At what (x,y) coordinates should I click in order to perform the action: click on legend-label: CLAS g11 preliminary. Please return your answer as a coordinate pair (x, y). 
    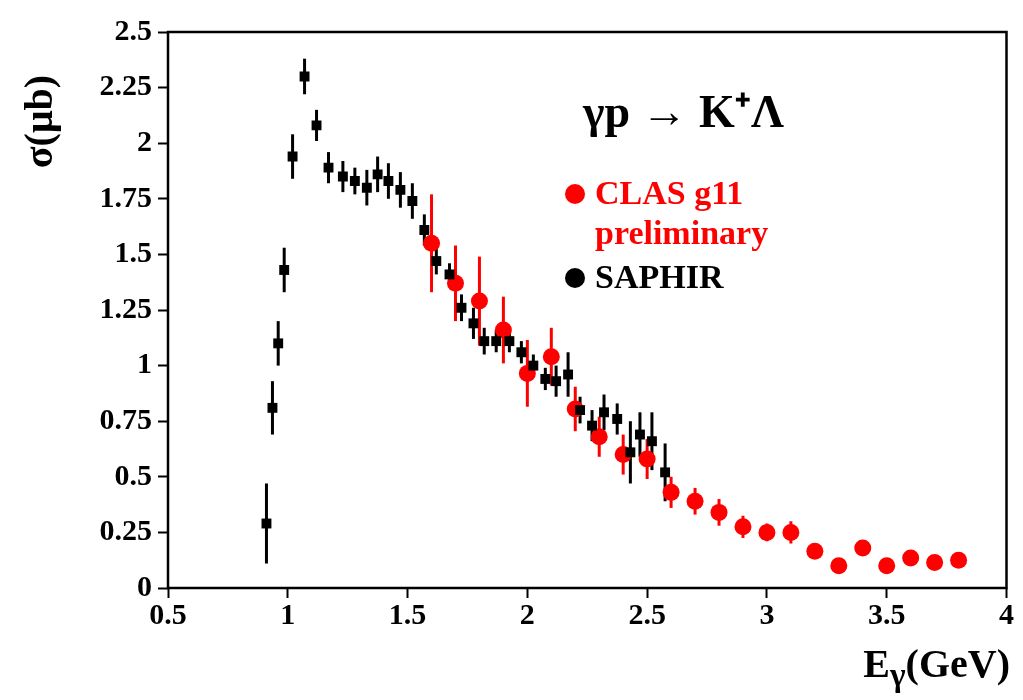
    Looking at the image, I should click on (682, 213).